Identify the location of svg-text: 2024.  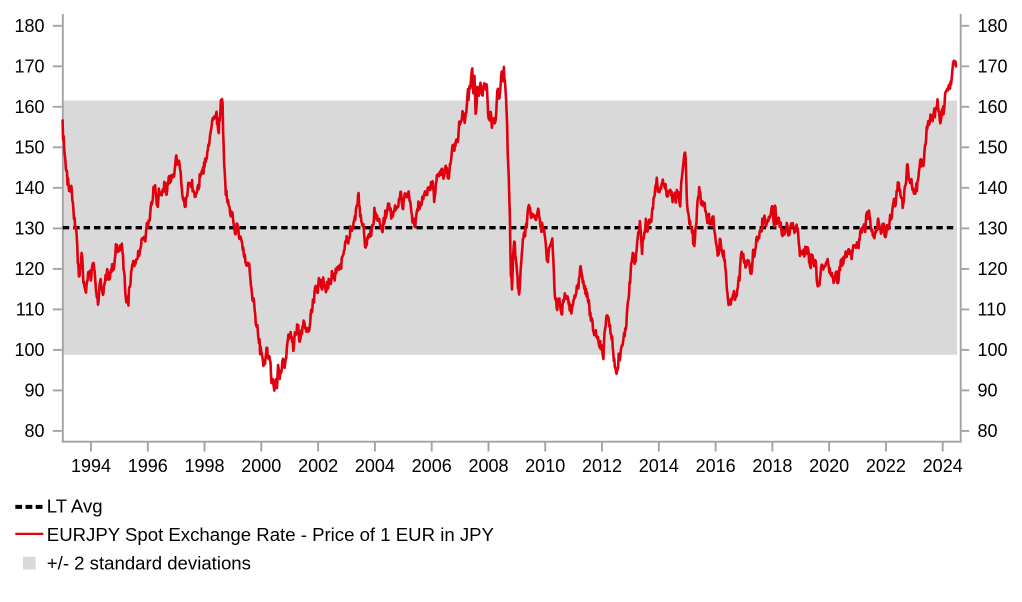
(943, 466).